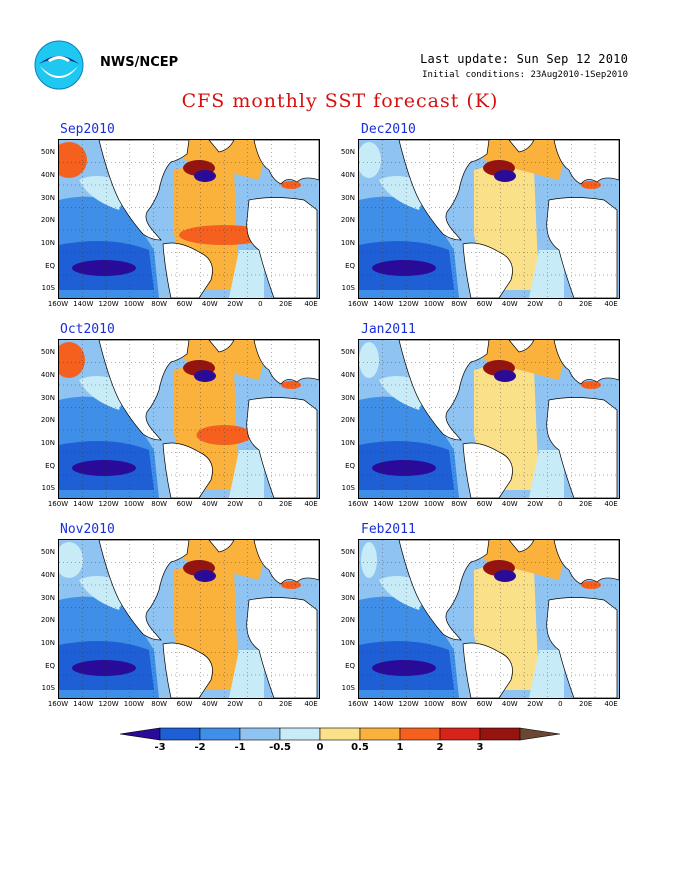 The width and height of the screenshot is (680, 880). What do you see at coordinates (388, 329) in the screenshot?
I see `panel-label-4: Jan2011` at bounding box center [388, 329].